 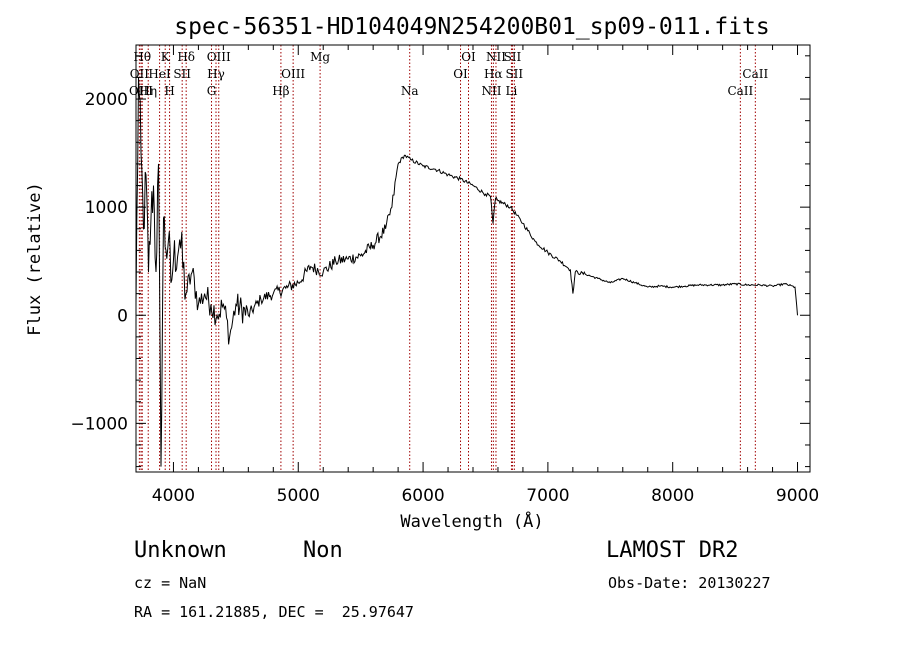 I want to click on x-tick-label: 9000, so click(x=797, y=496).